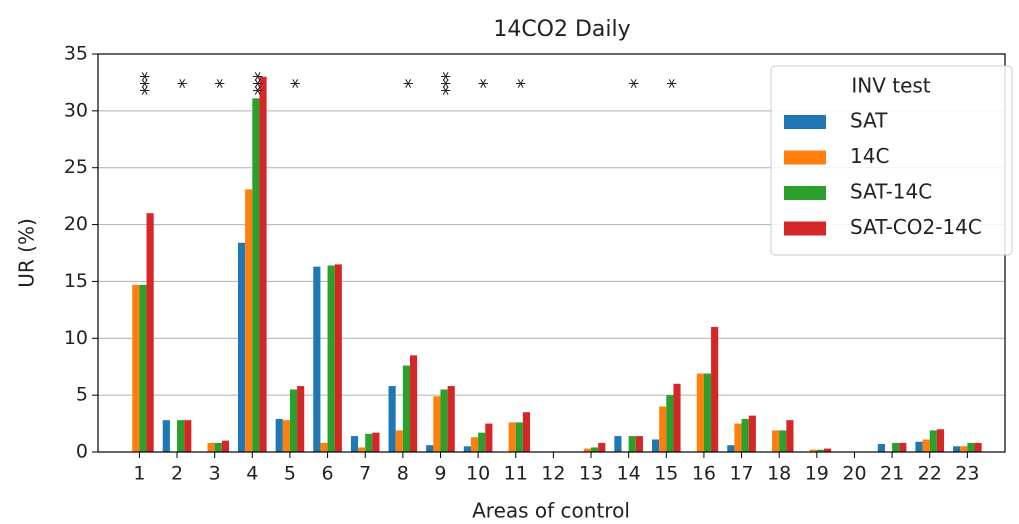 Image resolution: width=1019 pixels, height=524 pixels. What do you see at coordinates (666, 474) in the screenshot?
I see `x-tick-label: 15` at bounding box center [666, 474].